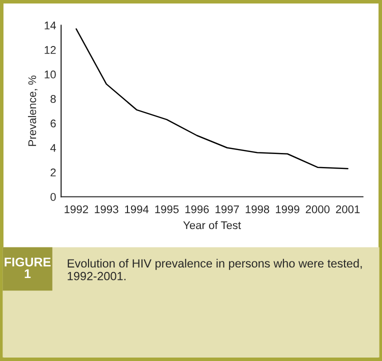 This screenshot has height=361, width=382. I want to click on x-tick-label: 2001, so click(348, 209).